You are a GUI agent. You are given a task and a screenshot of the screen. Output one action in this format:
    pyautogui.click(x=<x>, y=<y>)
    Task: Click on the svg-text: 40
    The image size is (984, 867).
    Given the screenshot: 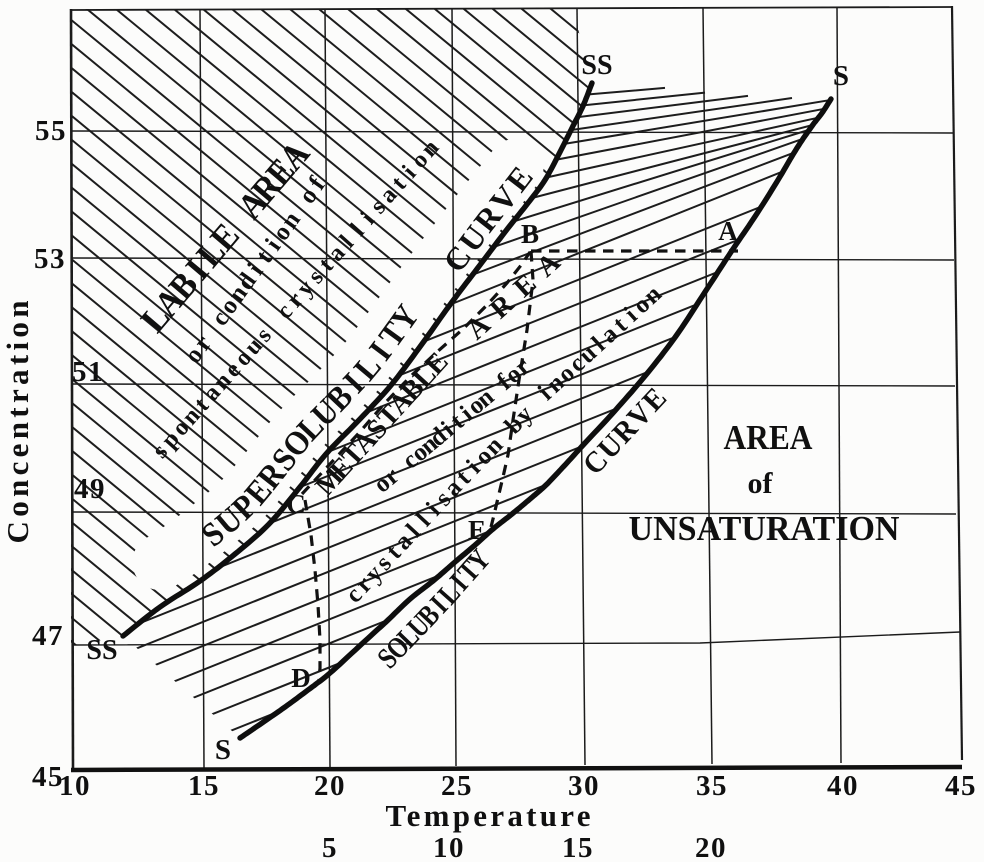 What is the action you would take?
    pyautogui.click(x=843, y=786)
    